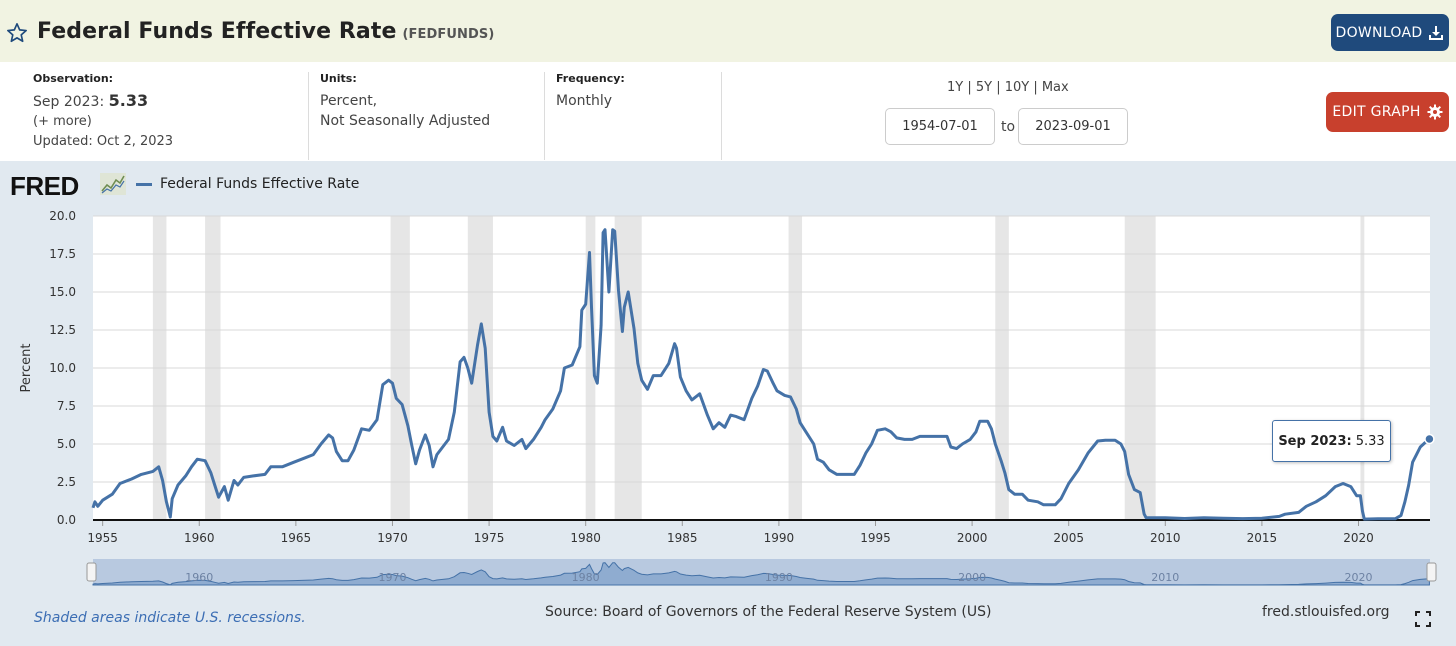 The width and height of the screenshot is (1456, 646). What do you see at coordinates (260, 184) in the screenshot?
I see `legend-label: Federal Funds Effective Rate` at bounding box center [260, 184].